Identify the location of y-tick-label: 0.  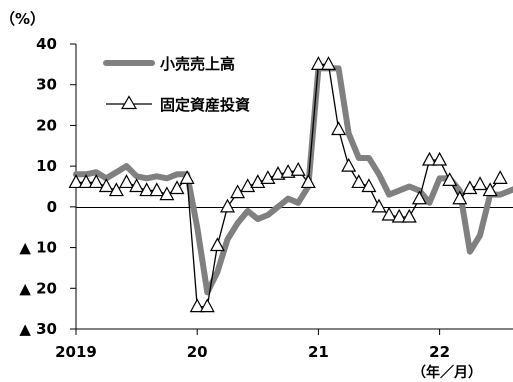
(52, 207).